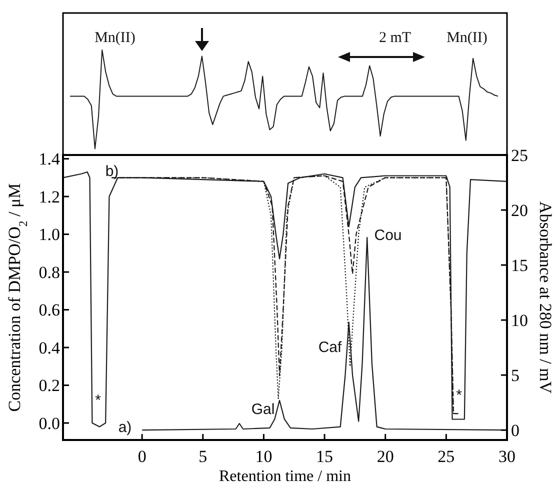  What do you see at coordinates (385, 456) in the screenshot?
I see `x-tick-label: 20` at bounding box center [385, 456].